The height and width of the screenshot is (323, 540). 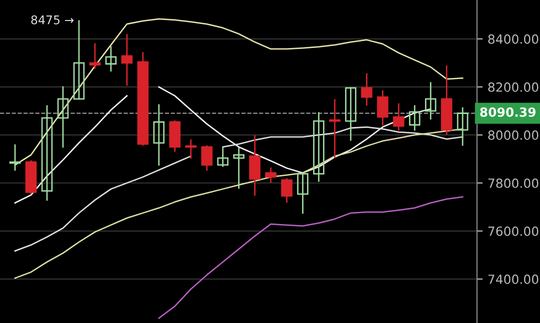 I want to click on y-tick-label: 8000.00, so click(x=513, y=135).